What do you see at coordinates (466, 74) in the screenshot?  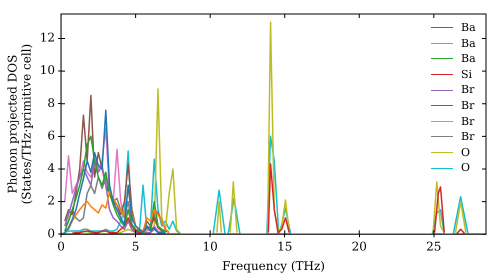 I see `legend-label: Si` at bounding box center [466, 74].